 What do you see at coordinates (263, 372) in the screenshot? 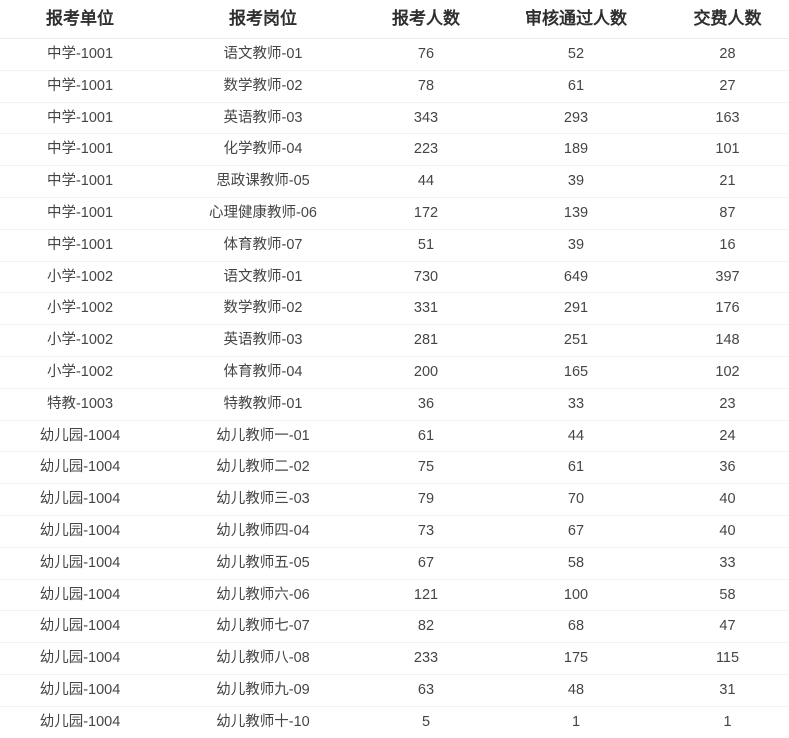
I see `cell-post: 体育教师-04` at bounding box center [263, 372].